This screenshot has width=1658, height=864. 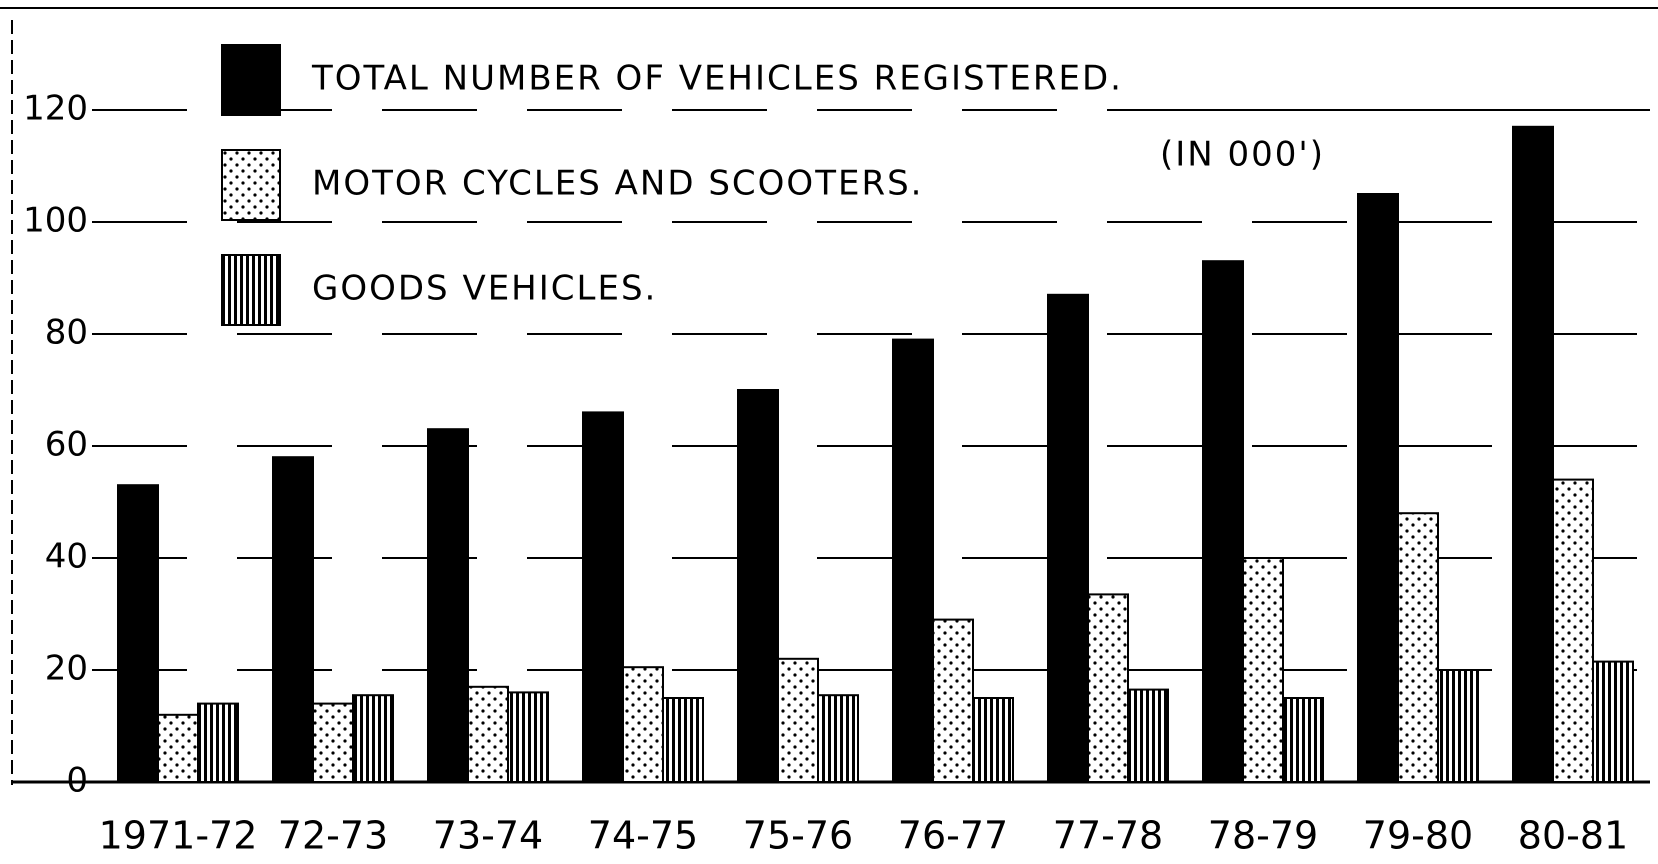 I want to click on y-tick-label: 20, so click(x=66, y=669).